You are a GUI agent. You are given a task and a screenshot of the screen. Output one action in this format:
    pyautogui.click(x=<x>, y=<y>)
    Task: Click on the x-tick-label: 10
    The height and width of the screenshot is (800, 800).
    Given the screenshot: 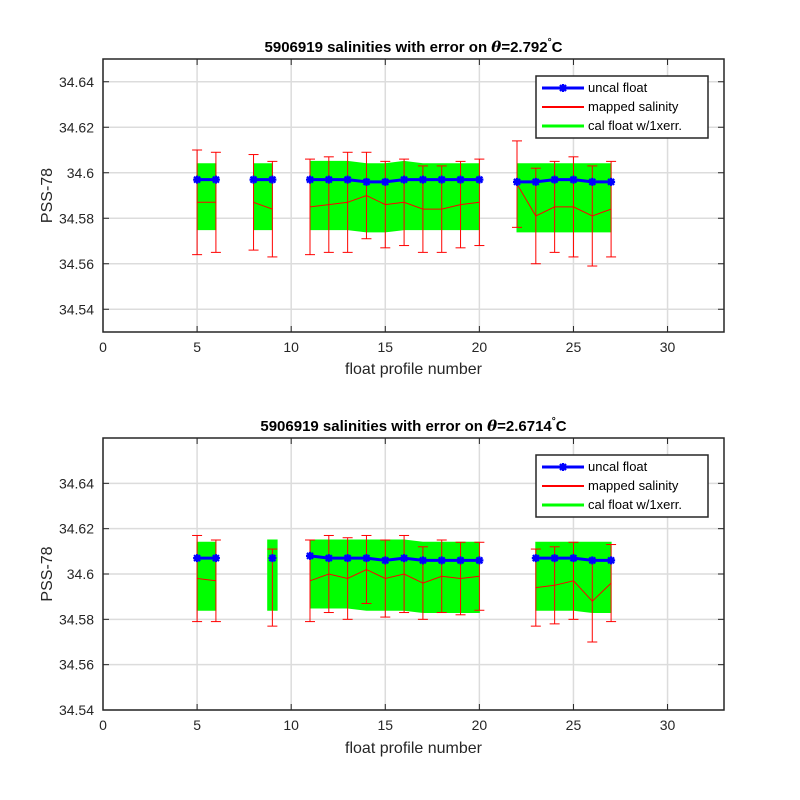 What is the action you would take?
    pyautogui.click(x=291, y=347)
    